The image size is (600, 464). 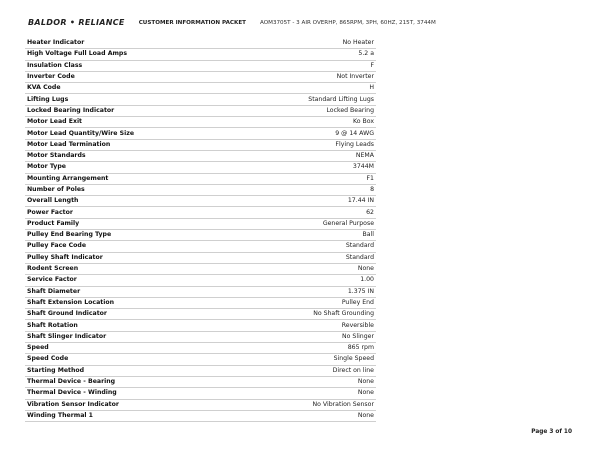 I want to click on table-row: Shaft Diameter 1.375 IN, so click(x=200, y=292).